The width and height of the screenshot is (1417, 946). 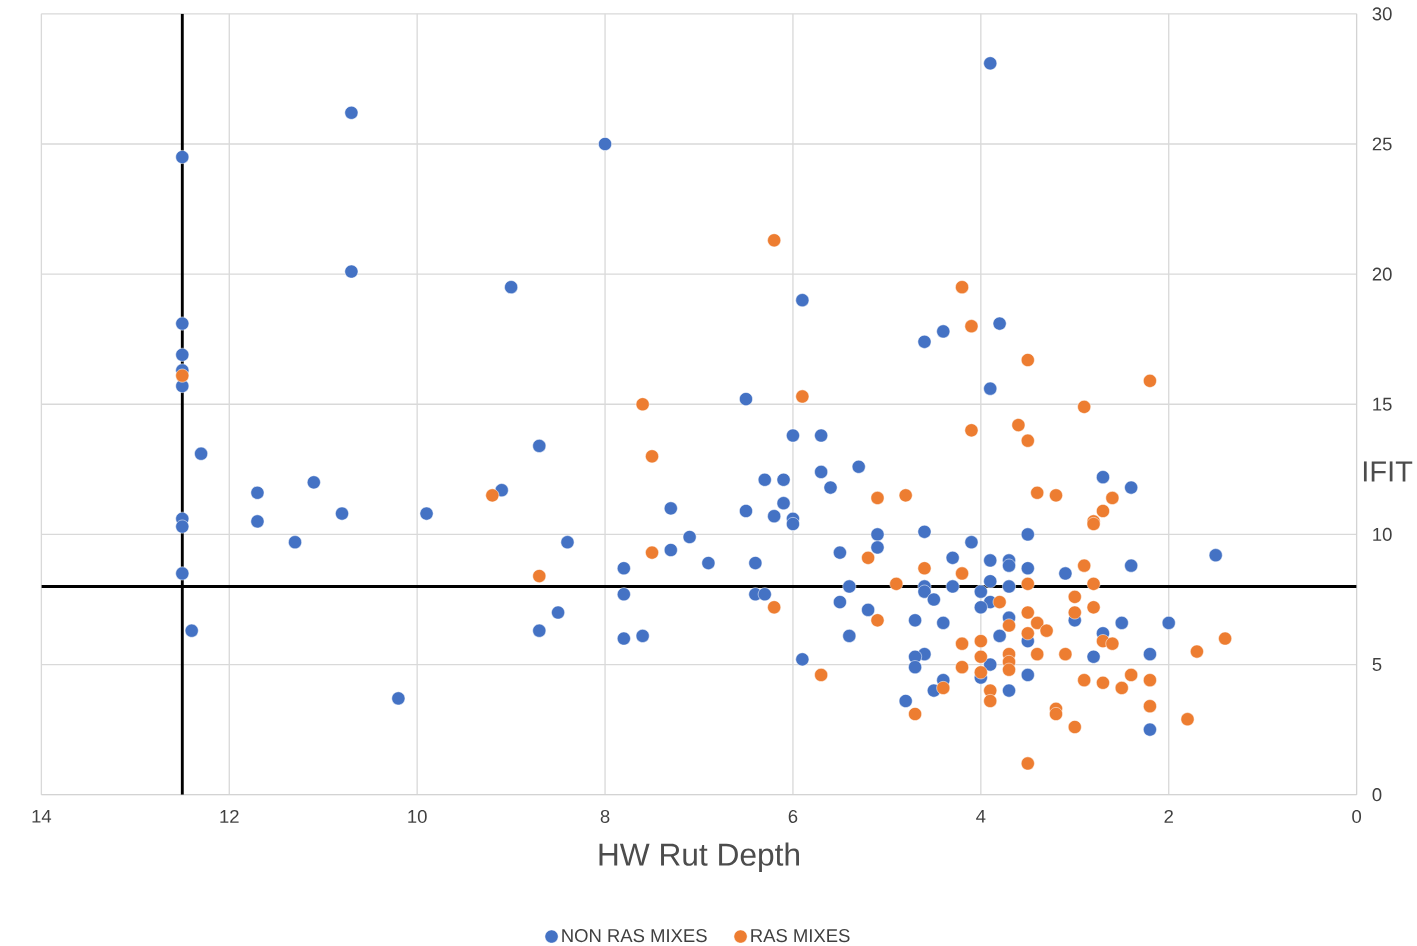 What do you see at coordinates (1382, 144) in the screenshot?
I see `y-tick-label: 25` at bounding box center [1382, 144].